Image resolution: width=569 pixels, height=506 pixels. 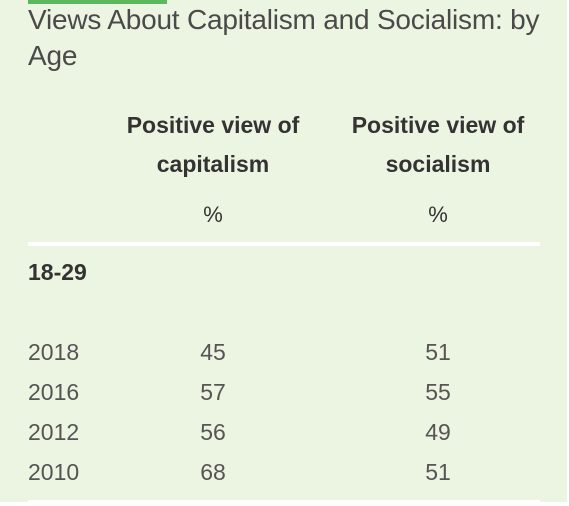 I want to click on table-cell-capitalism: 68, so click(x=213, y=472).